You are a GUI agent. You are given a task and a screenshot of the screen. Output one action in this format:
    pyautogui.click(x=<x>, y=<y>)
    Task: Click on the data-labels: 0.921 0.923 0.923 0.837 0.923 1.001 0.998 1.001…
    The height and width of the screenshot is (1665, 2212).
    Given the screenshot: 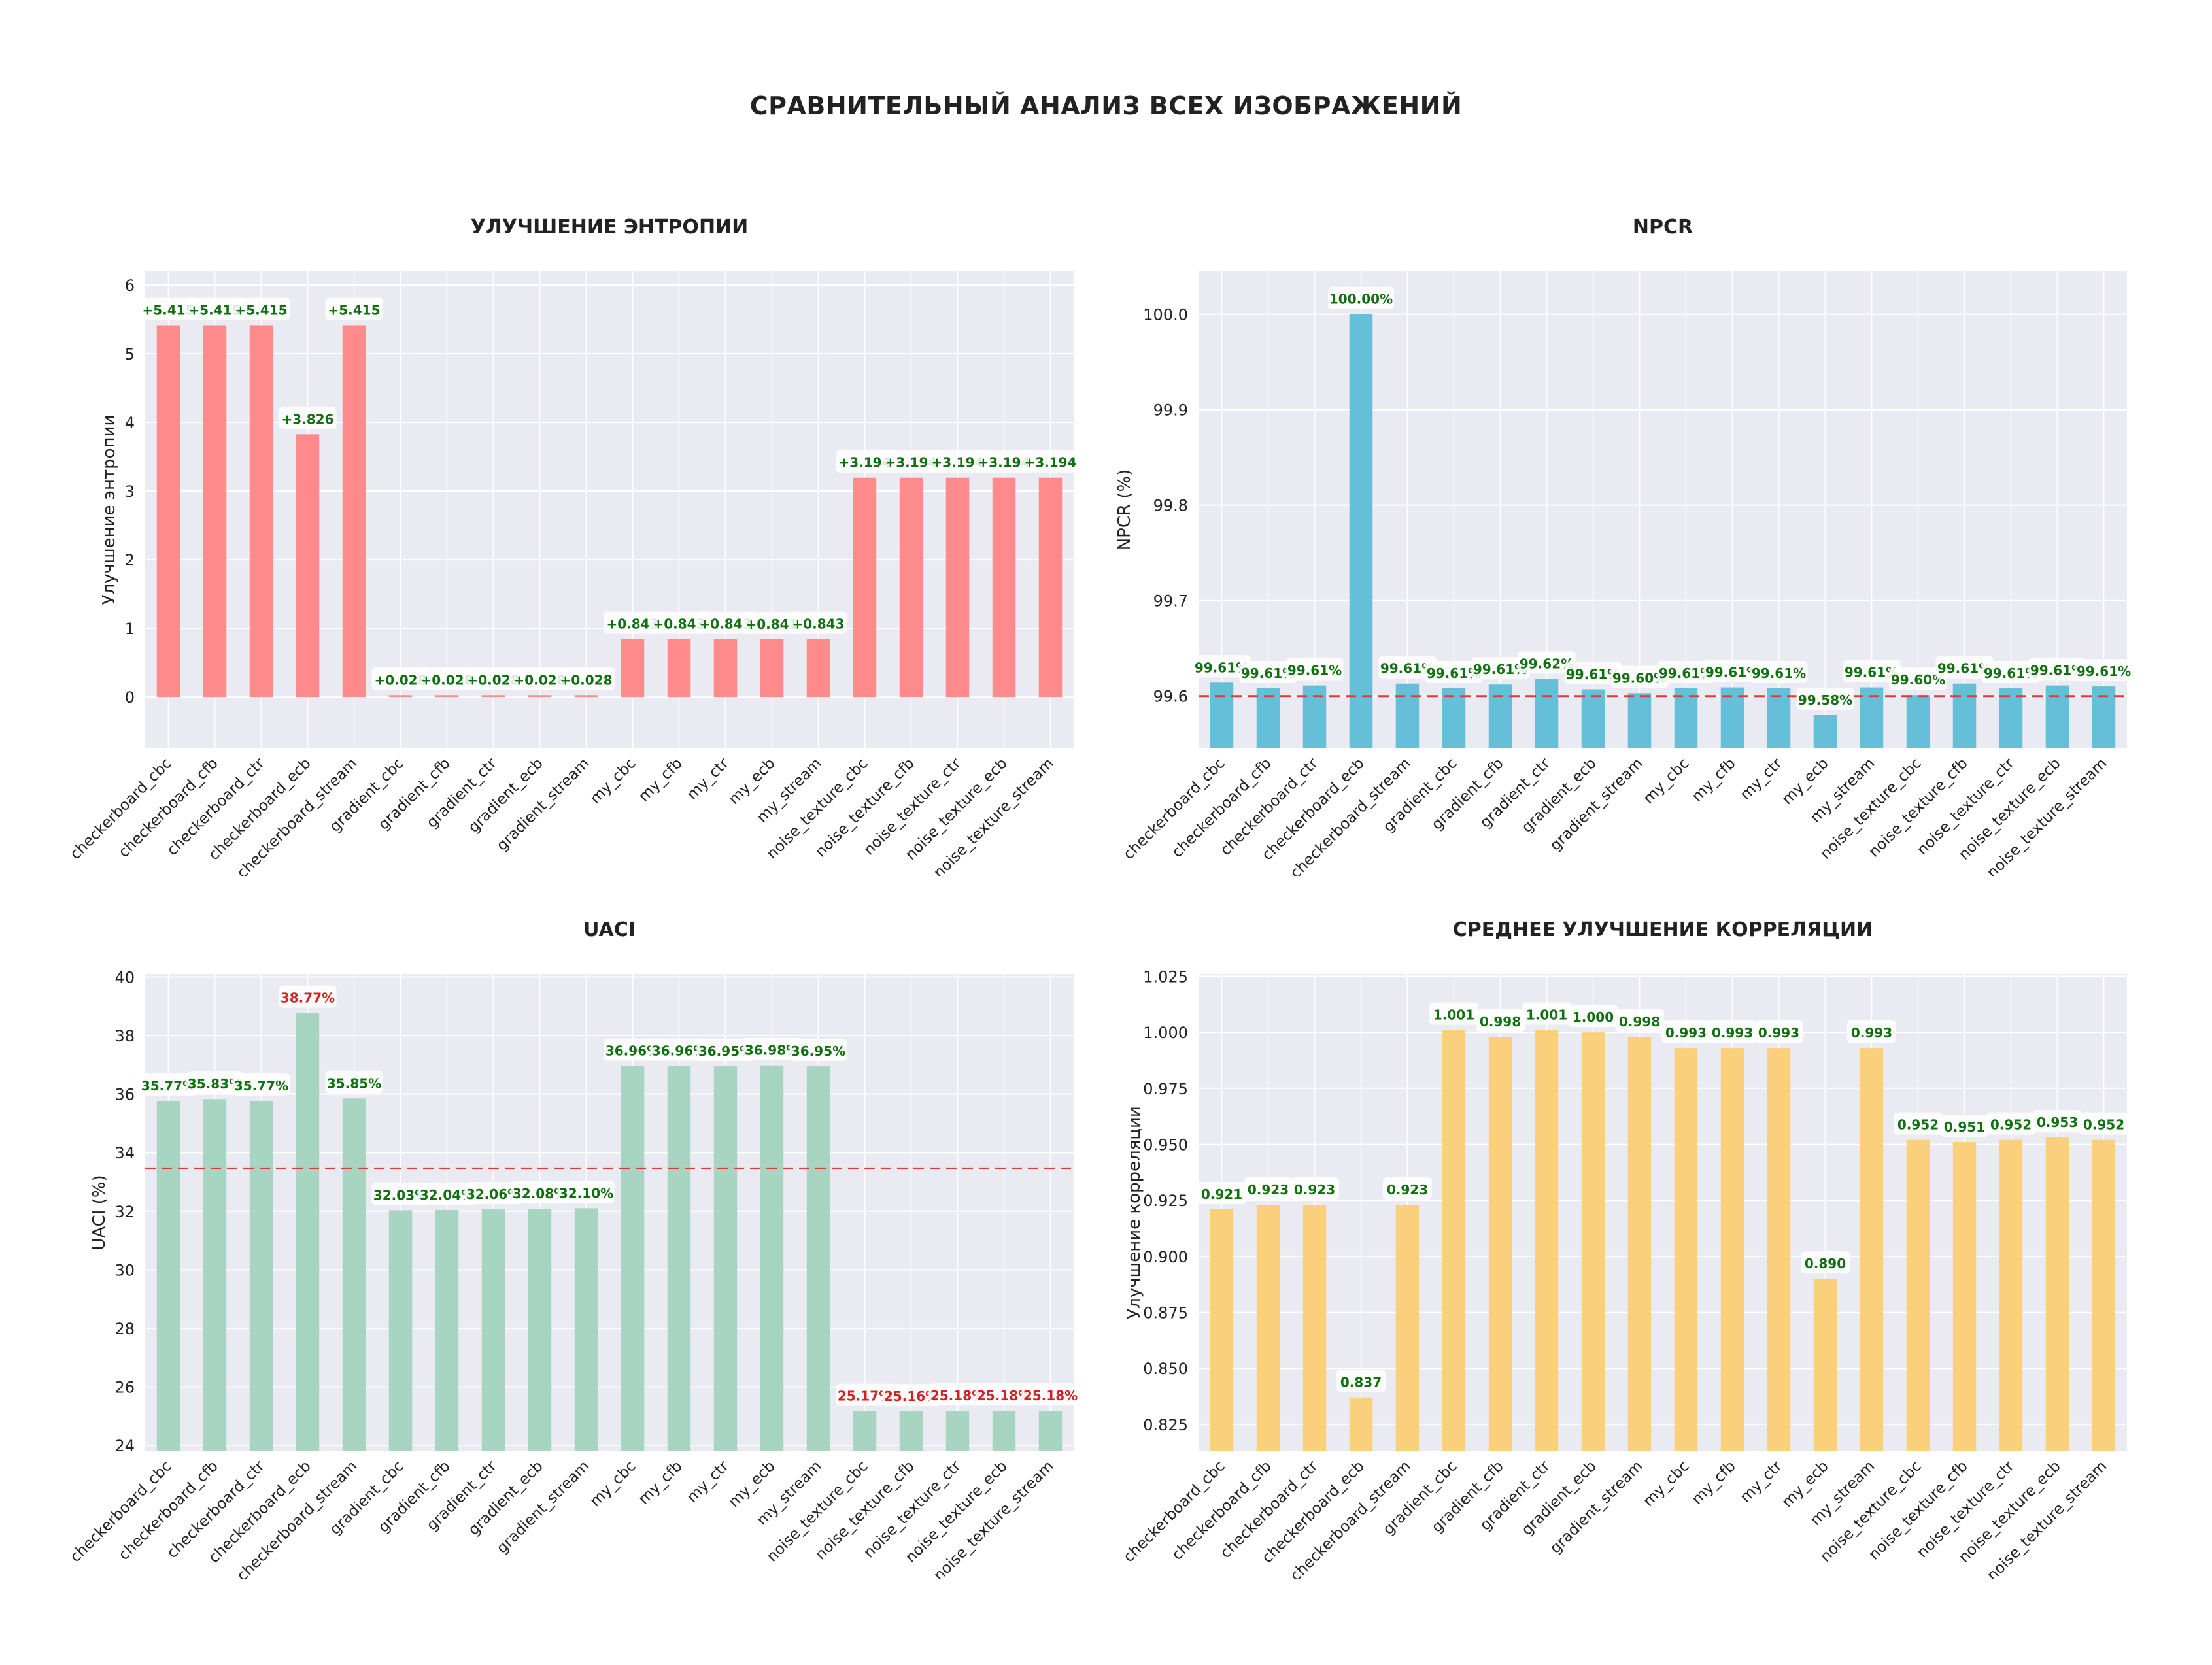 What is the action you would take?
    pyautogui.click(x=1662, y=1197)
    